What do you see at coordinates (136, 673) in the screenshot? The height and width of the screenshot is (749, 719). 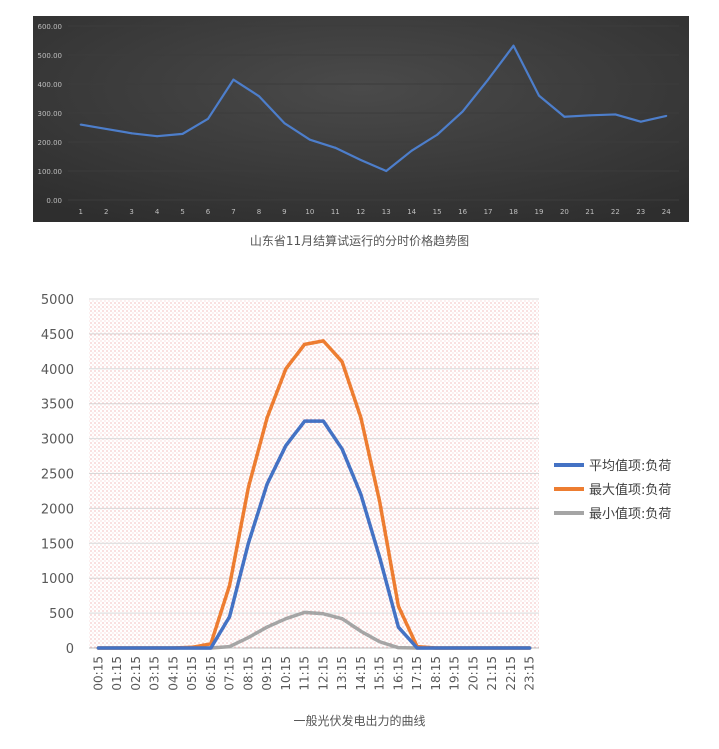 I see `pv-x-tick-label: 02:15` at bounding box center [136, 673].